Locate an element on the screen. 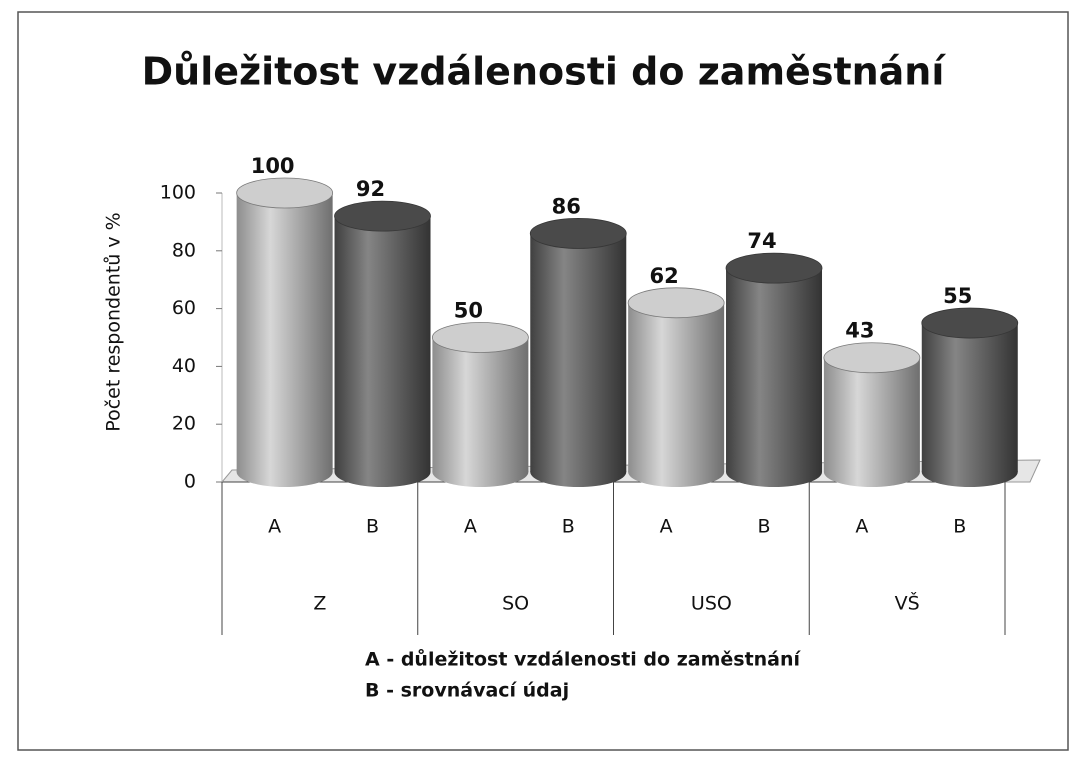 The width and height of the screenshot is (1086, 766). data-label: 100 is located at coordinates (273, 166).